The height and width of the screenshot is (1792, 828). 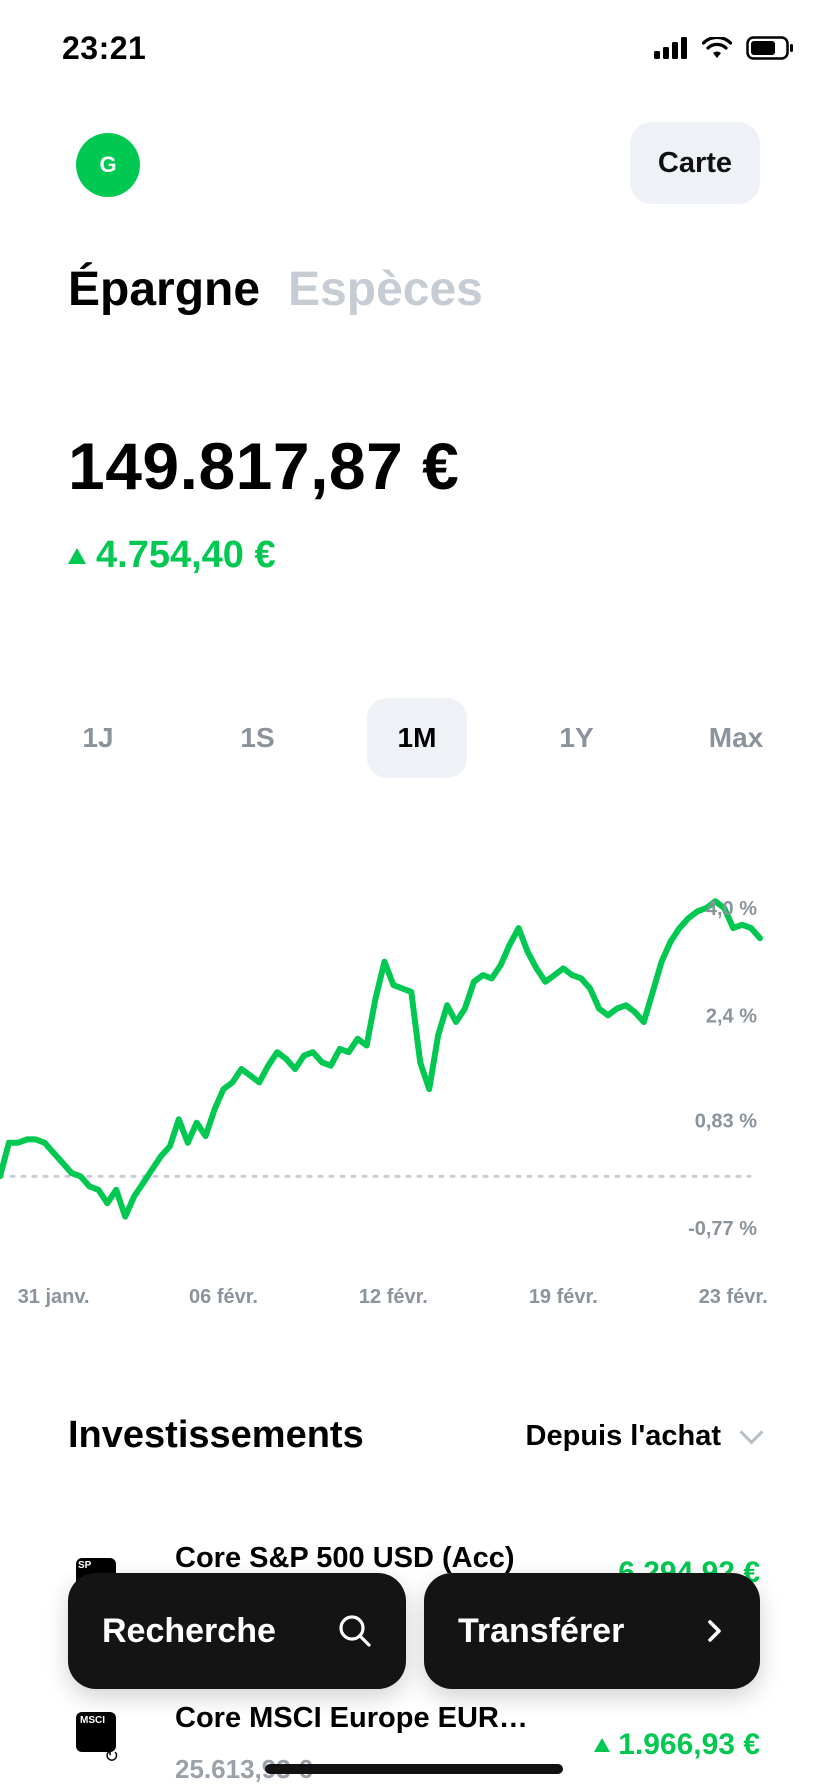 I want to click on x-tick-label: 06 févr., so click(x=223, y=1297).